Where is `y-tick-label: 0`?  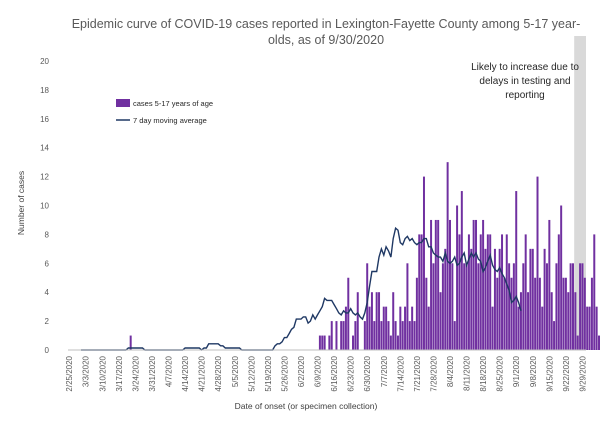 y-tick-label: 0 is located at coordinates (47, 350).